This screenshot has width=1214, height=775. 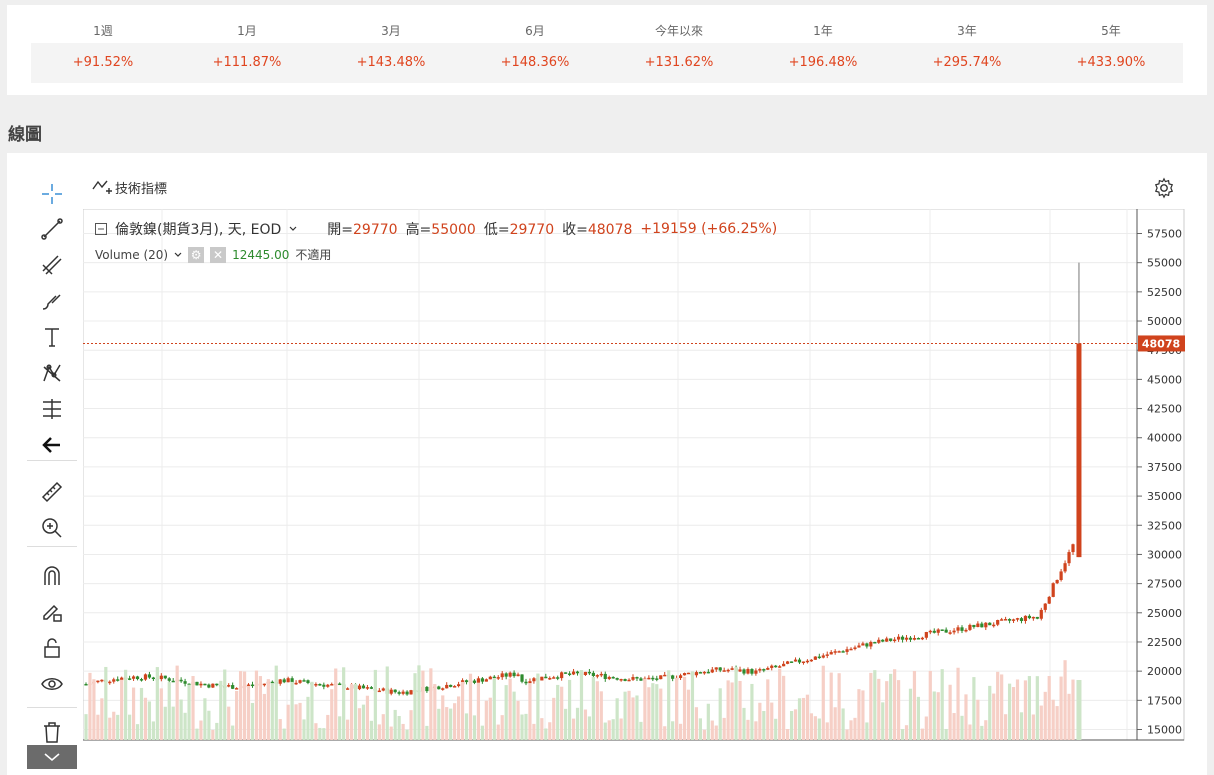 What do you see at coordinates (52, 445) in the screenshot?
I see `back-arrow-tool` at bounding box center [52, 445].